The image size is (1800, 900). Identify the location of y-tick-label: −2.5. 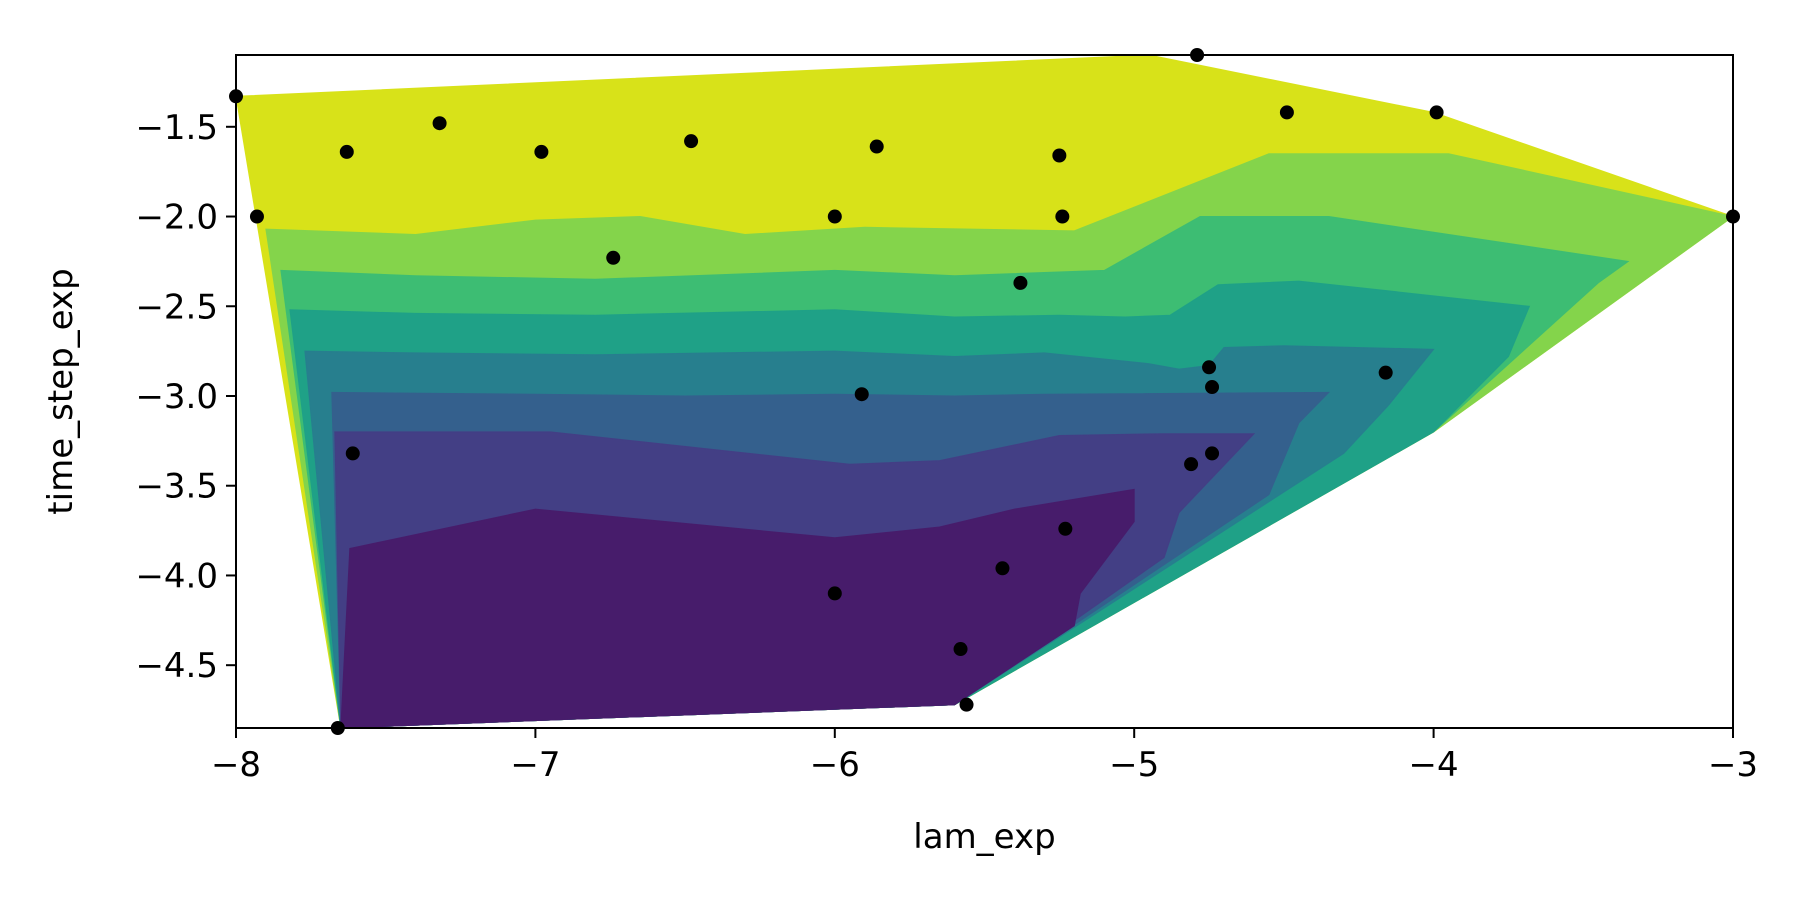
(176, 307).